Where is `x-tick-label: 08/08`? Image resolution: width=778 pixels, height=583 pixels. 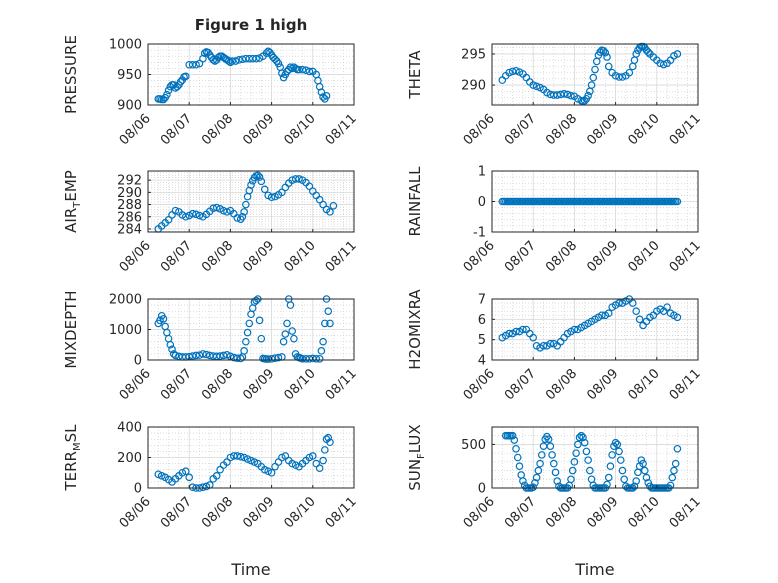 x-tick-label: 08/08 is located at coordinates (217, 129).